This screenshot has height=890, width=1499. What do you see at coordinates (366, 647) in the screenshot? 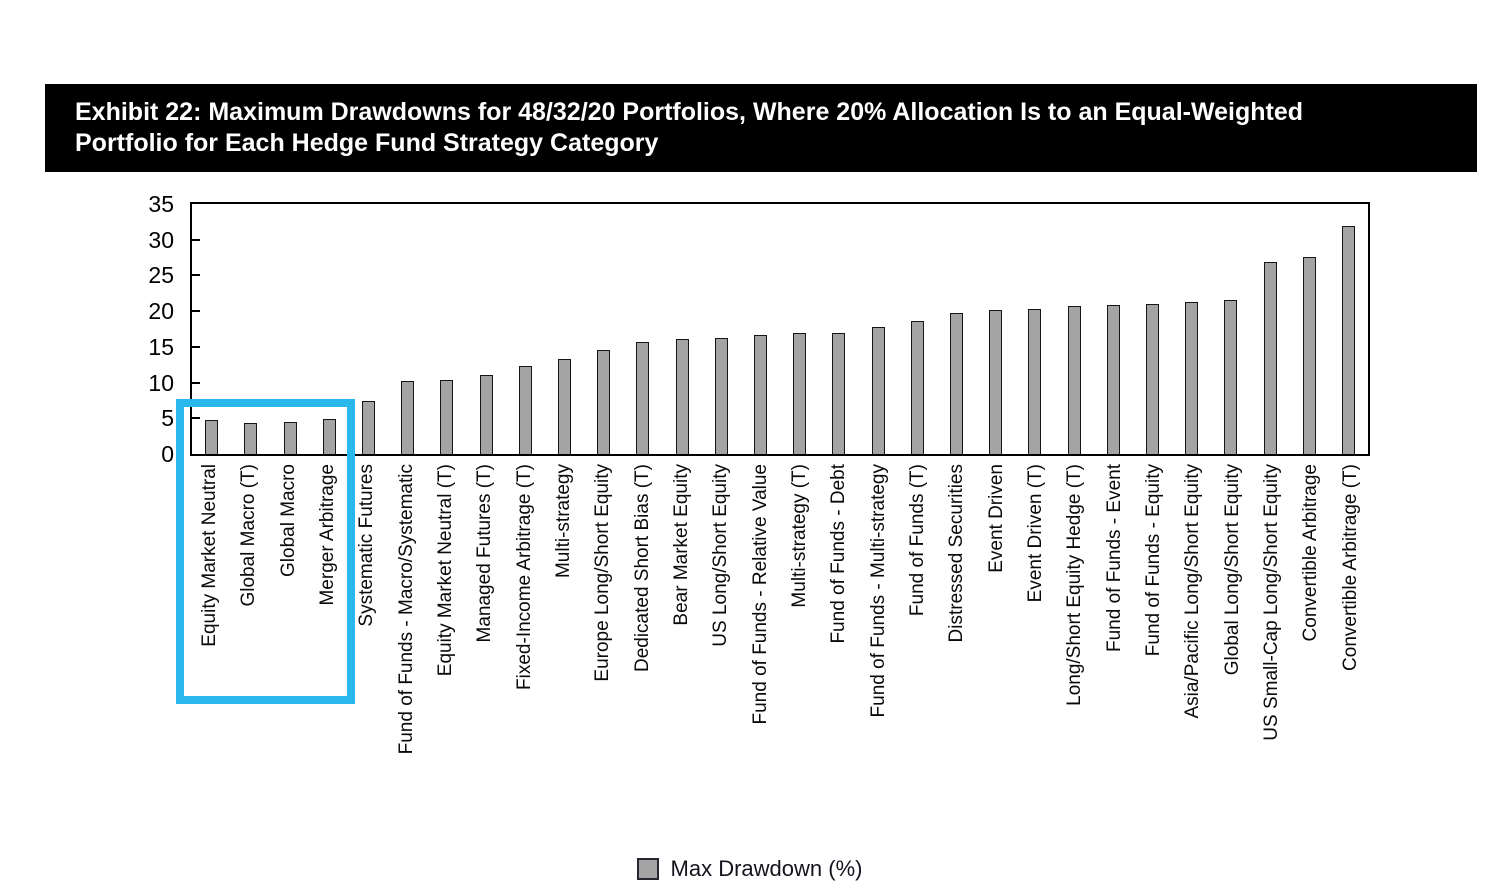
I see `x-axis-label-cell: Systematic Futures` at bounding box center [366, 647].